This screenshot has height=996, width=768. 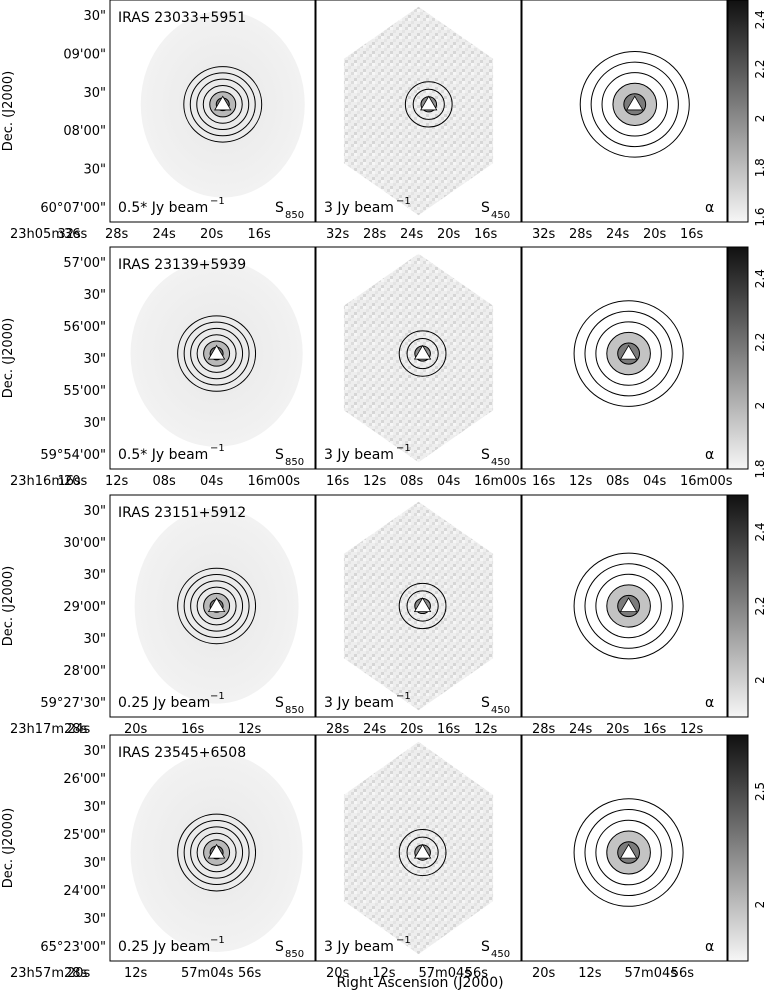 I want to click on ra-tick-label: 08s, so click(x=412, y=481).